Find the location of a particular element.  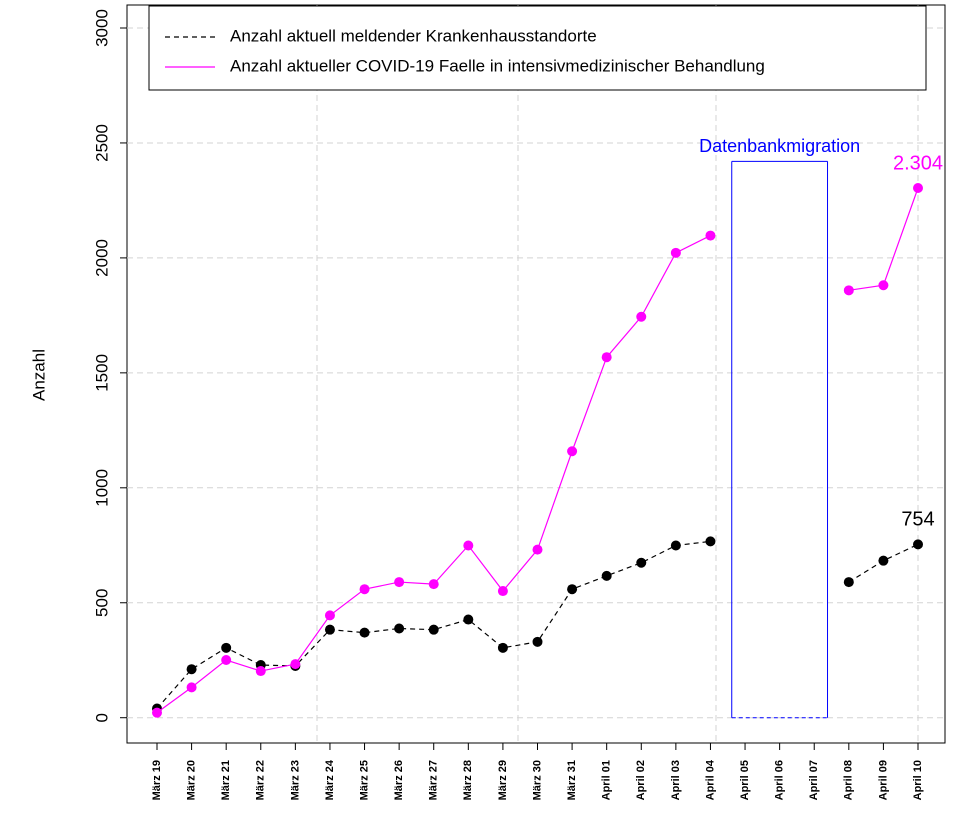

x-tick-label: März 30 is located at coordinates (537, 780).